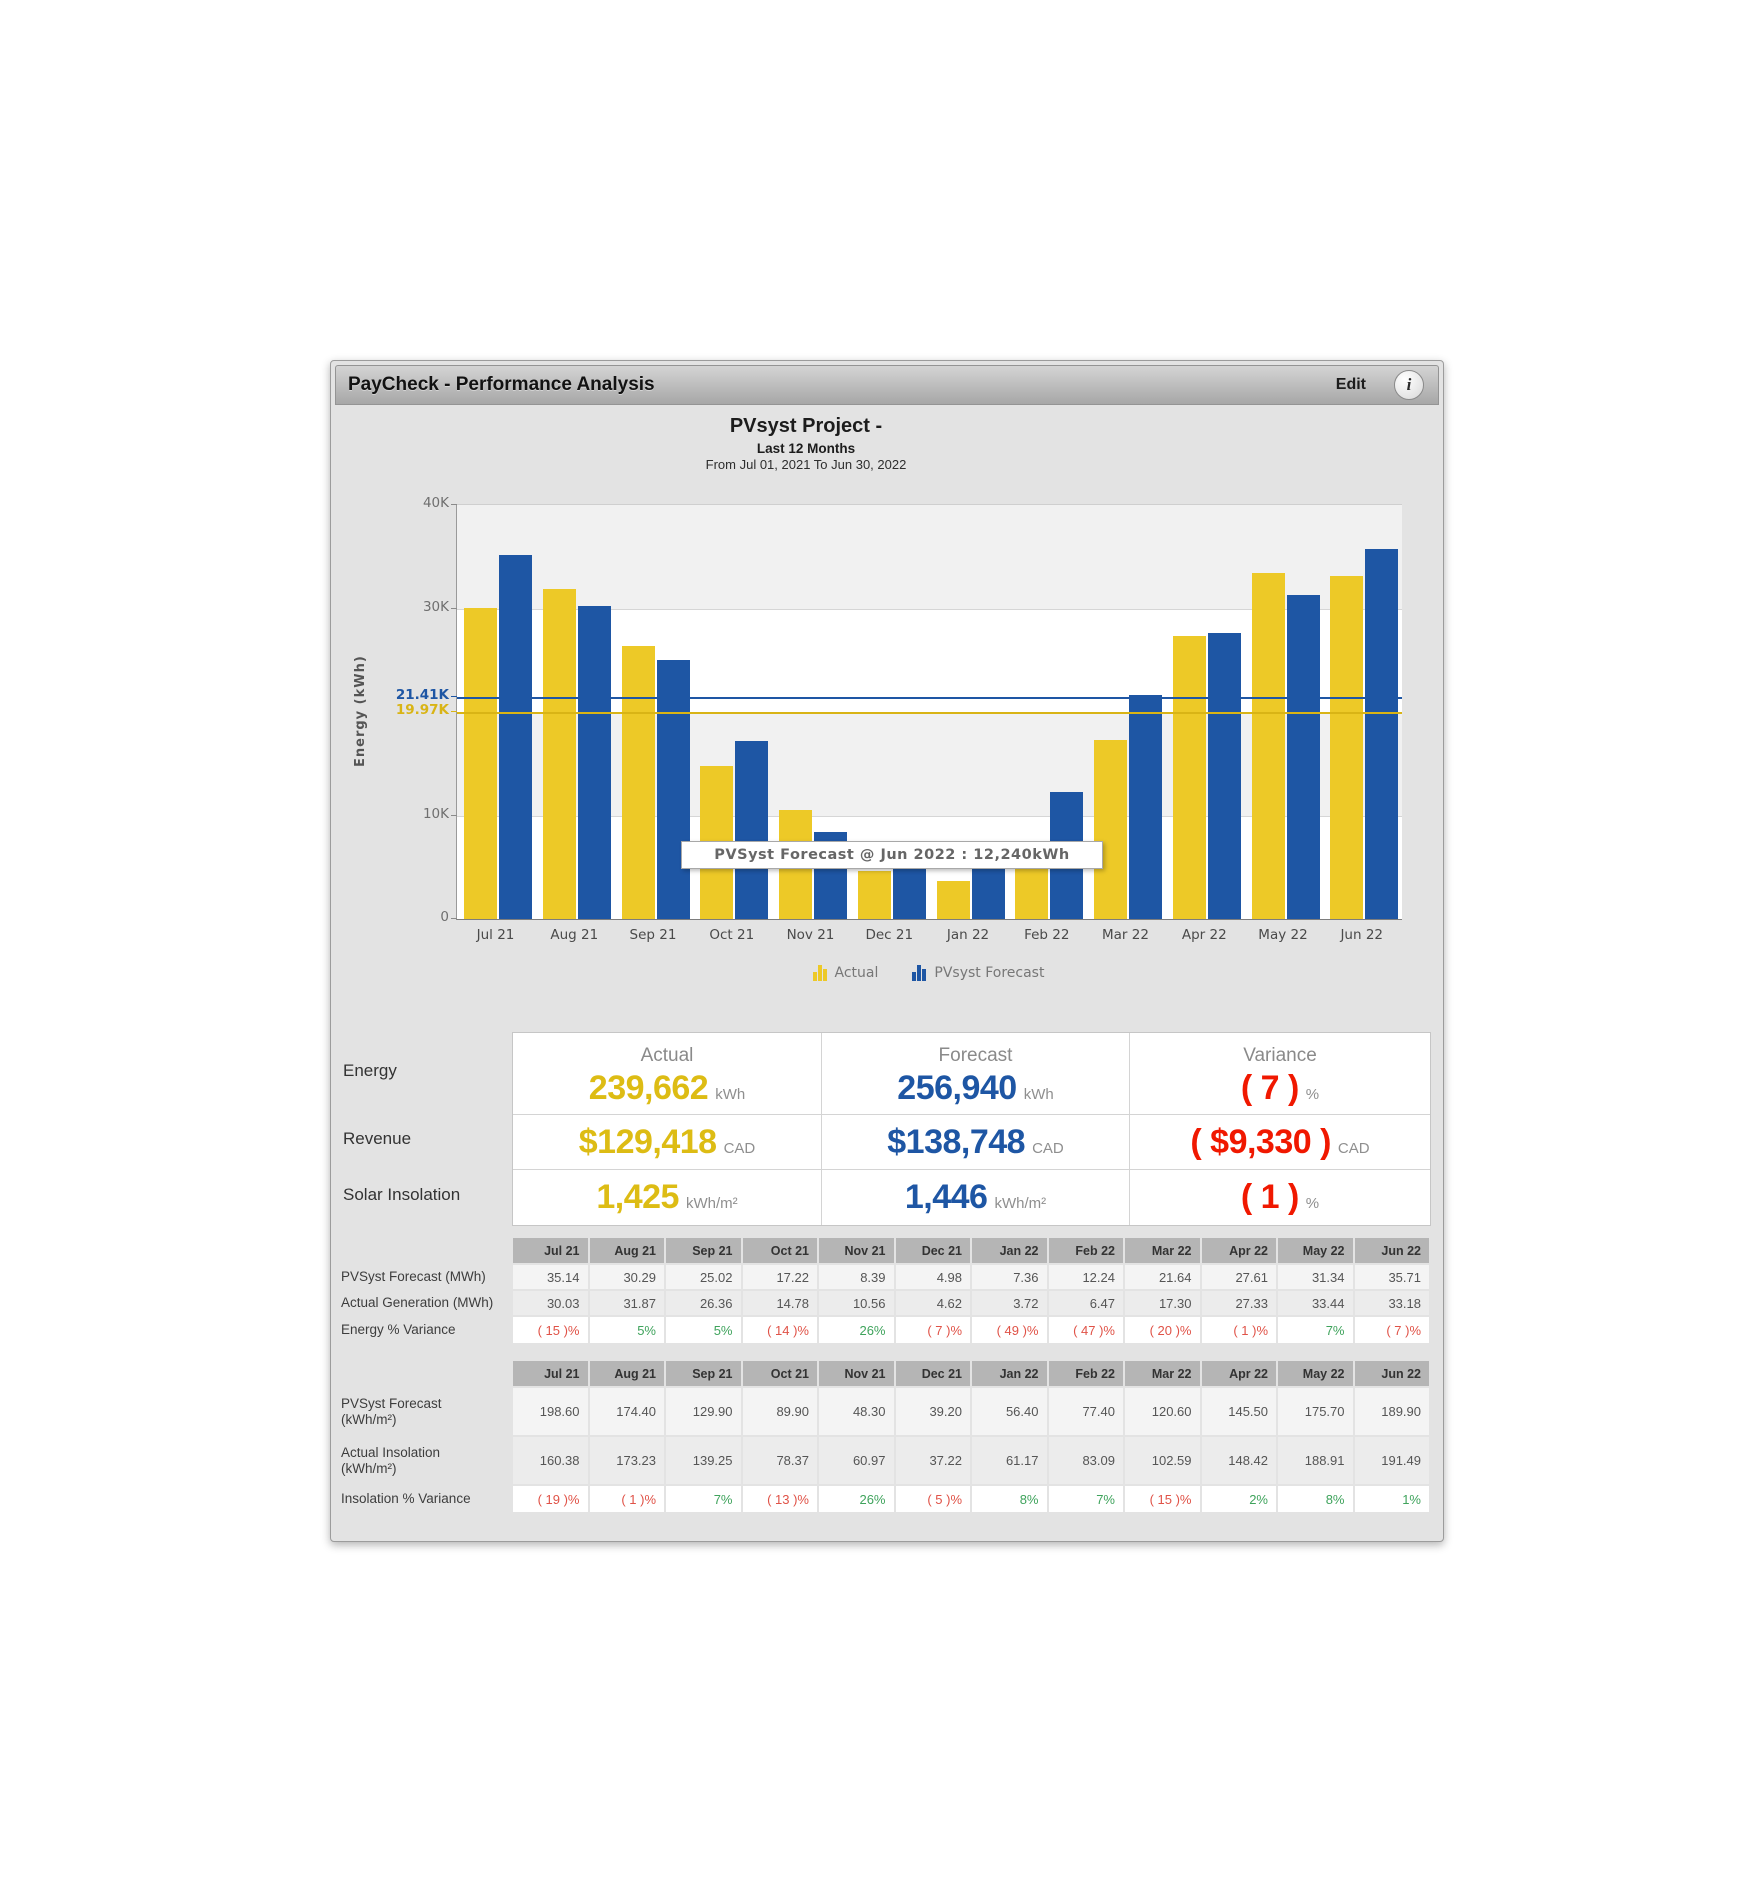 The width and height of the screenshot is (1762, 1886). I want to click on insolation-forecast-value: 1,446, so click(946, 1197).